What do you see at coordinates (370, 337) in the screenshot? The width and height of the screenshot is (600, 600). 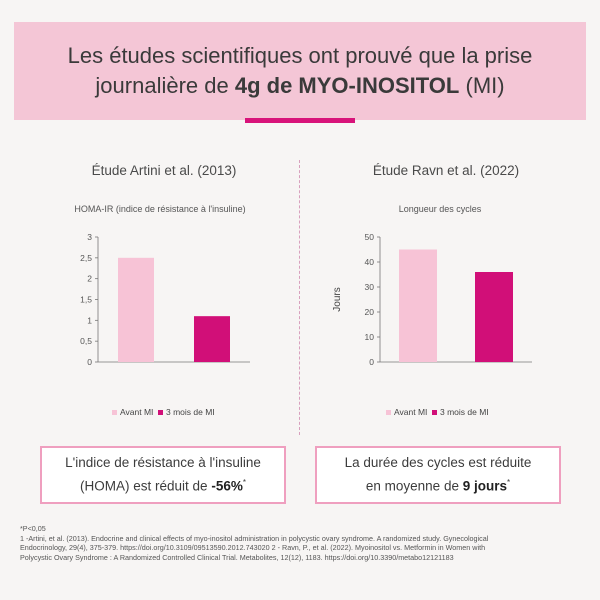 I see `y-tick-label: 10` at bounding box center [370, 337].